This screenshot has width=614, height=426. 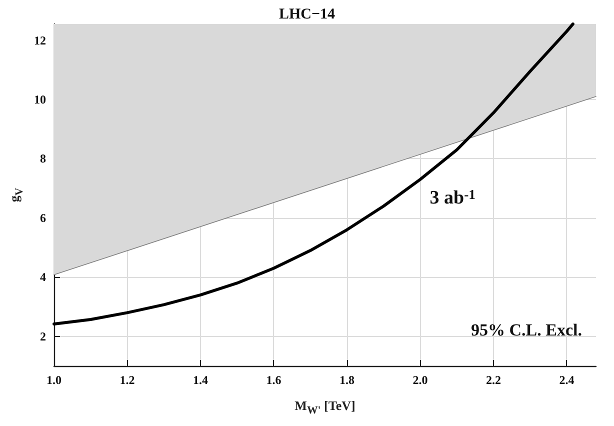 What do you see at coordinates (43, 159) in the screenshot?
I see `y-tick-label: 8` at bounding box center [43, 159].